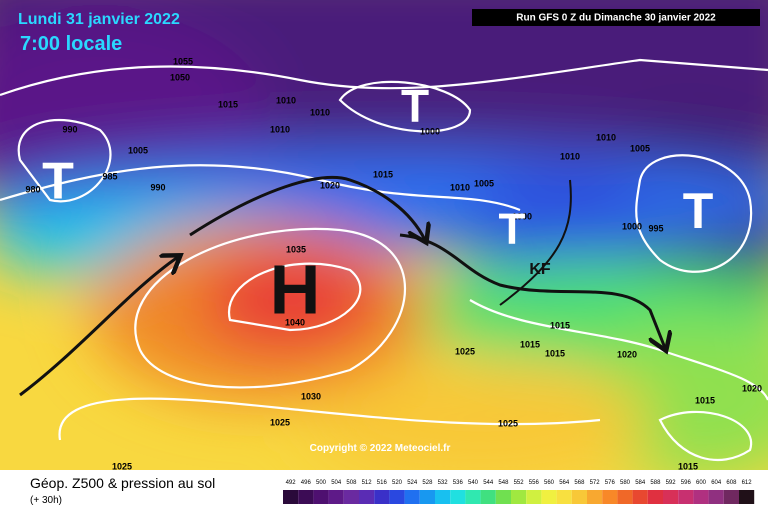  What do you see at coordinates (336, 483) in the screenshot?
I see `scale-label: 504` at bounding box center [336, 483].